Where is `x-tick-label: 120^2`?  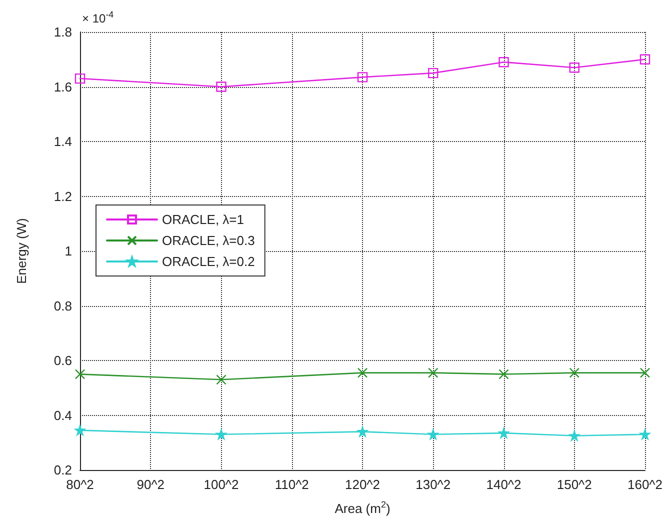
x-tick-label: 120^2 is located at coordinates (362, 484).